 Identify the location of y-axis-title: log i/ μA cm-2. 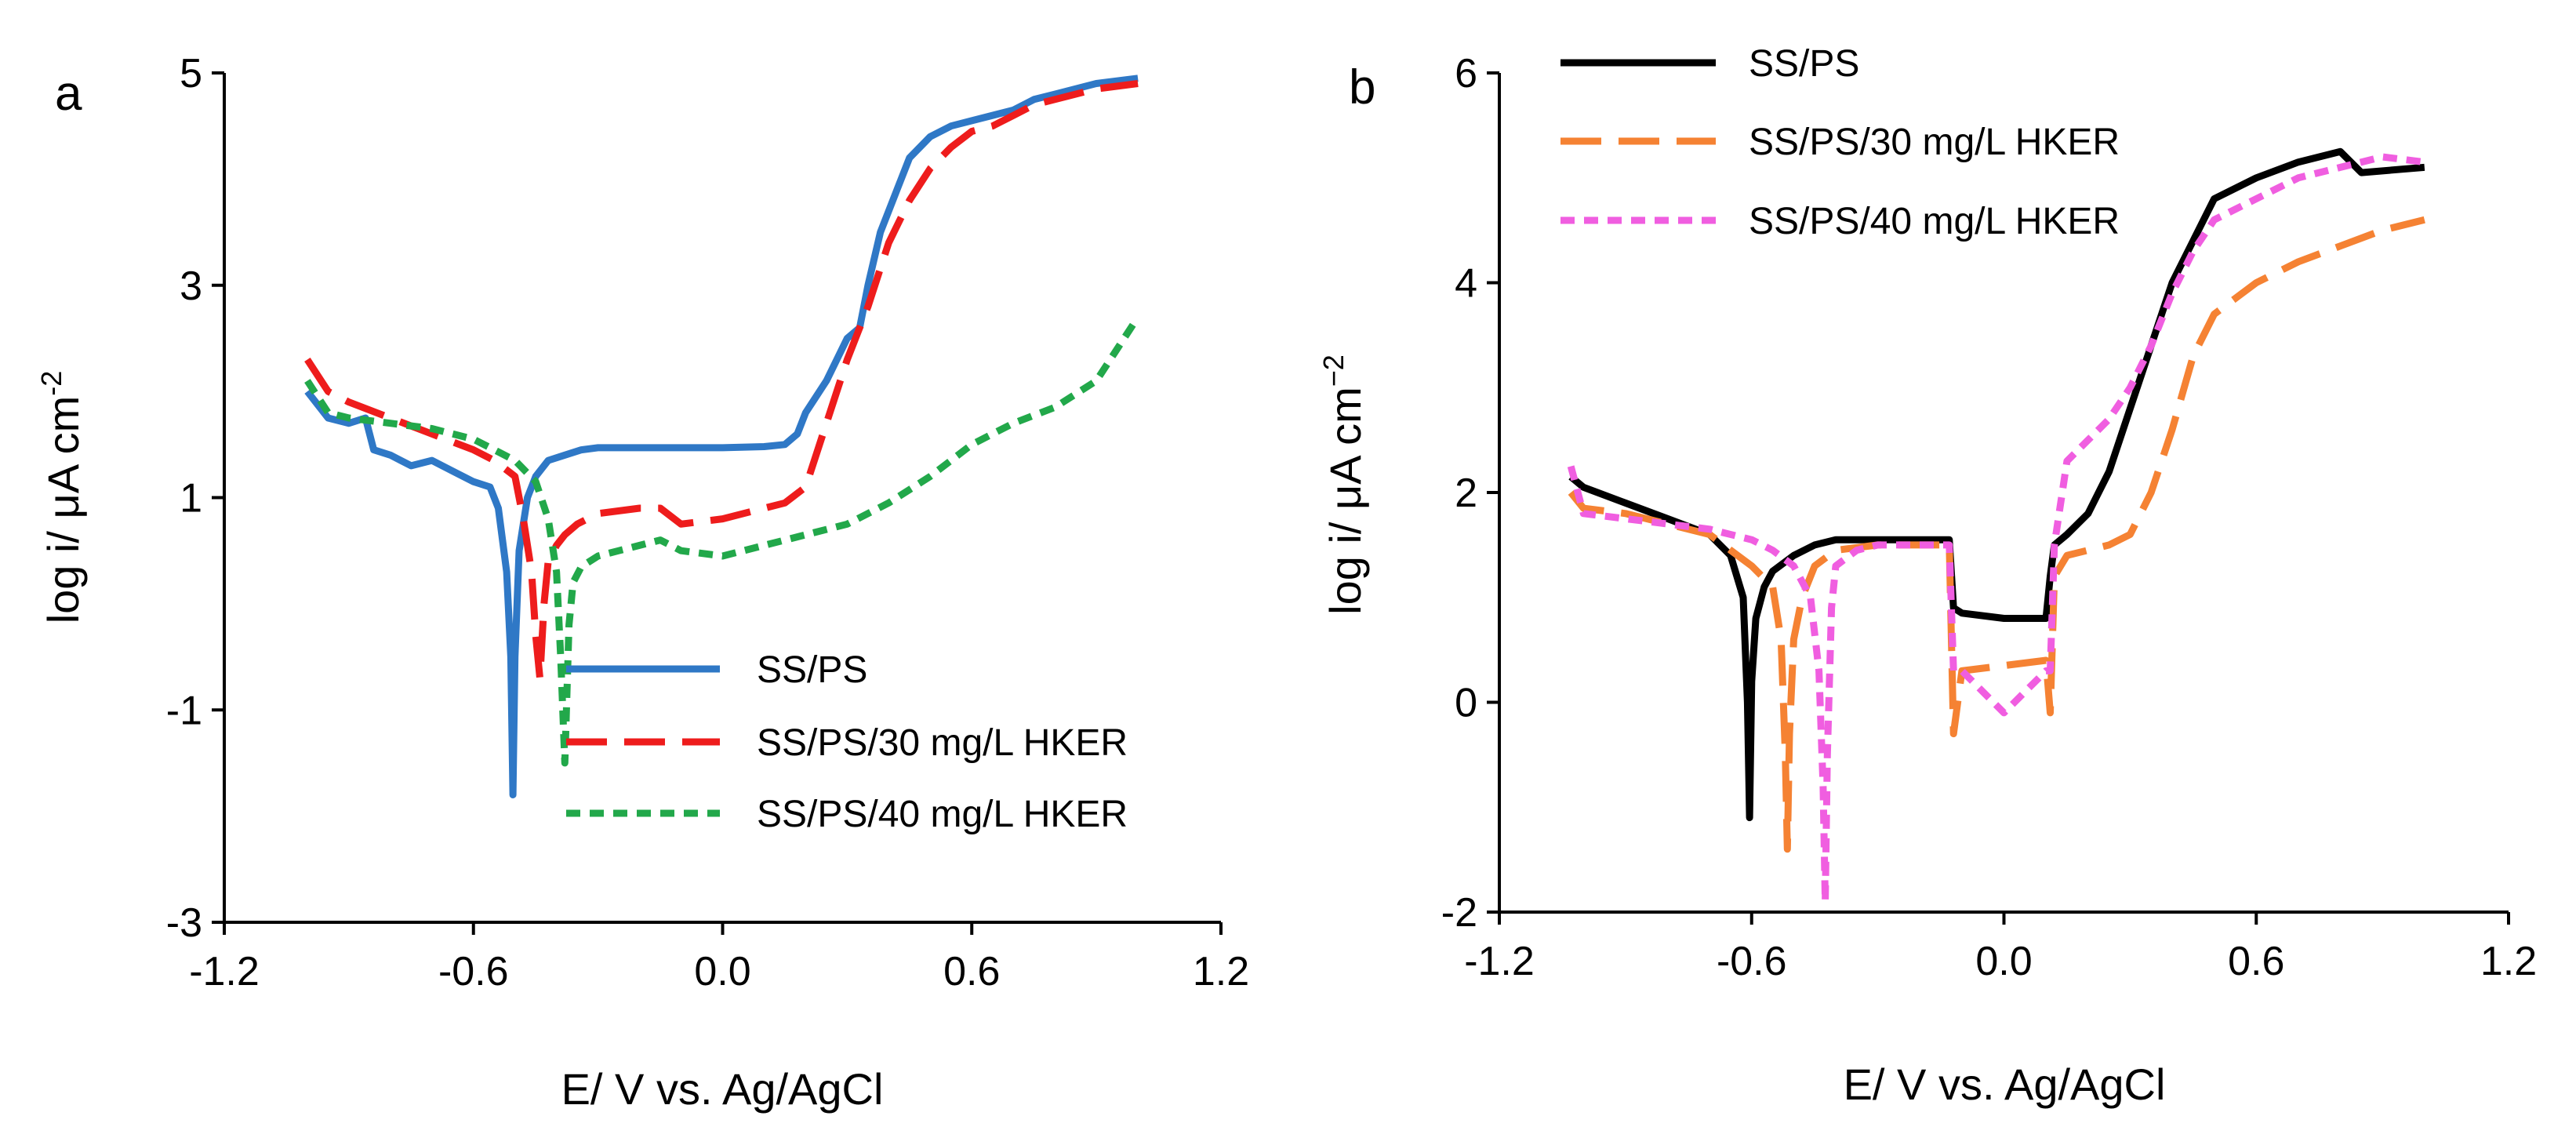
(61, 498).